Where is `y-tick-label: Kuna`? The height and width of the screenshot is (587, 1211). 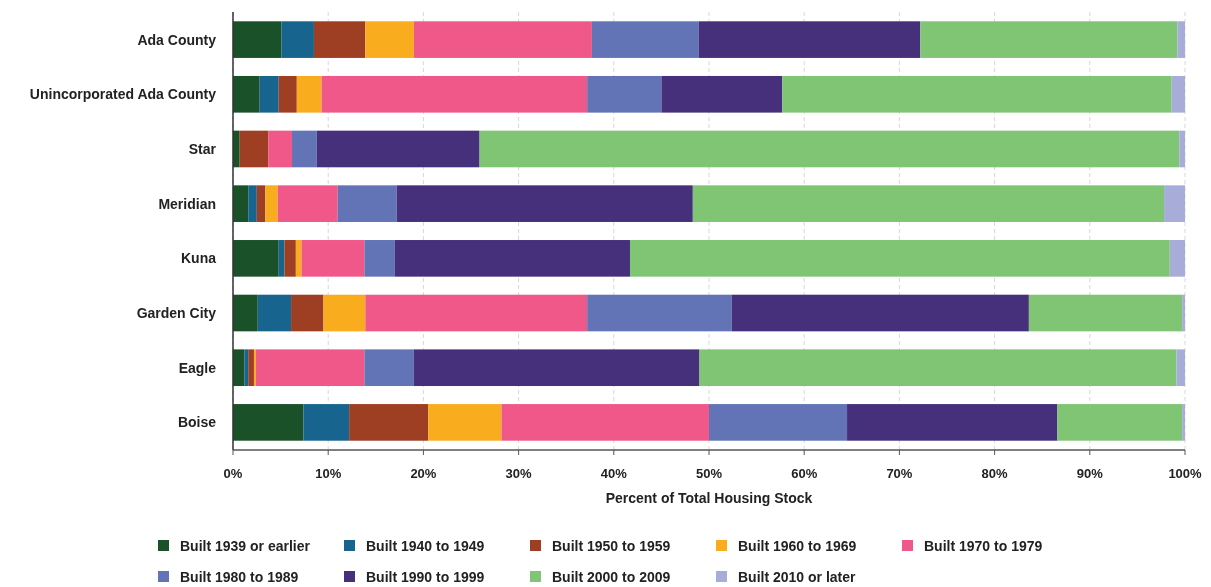 y-tick-label: Kuna is located at coordinates (199, 258).